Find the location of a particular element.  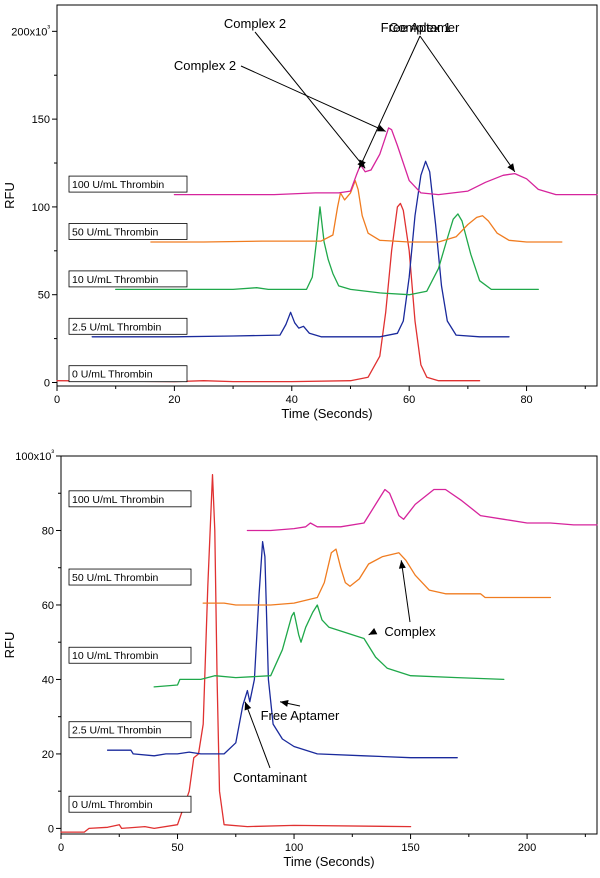

annotation-label: Complex 1 is located at coordinates (420, 27).